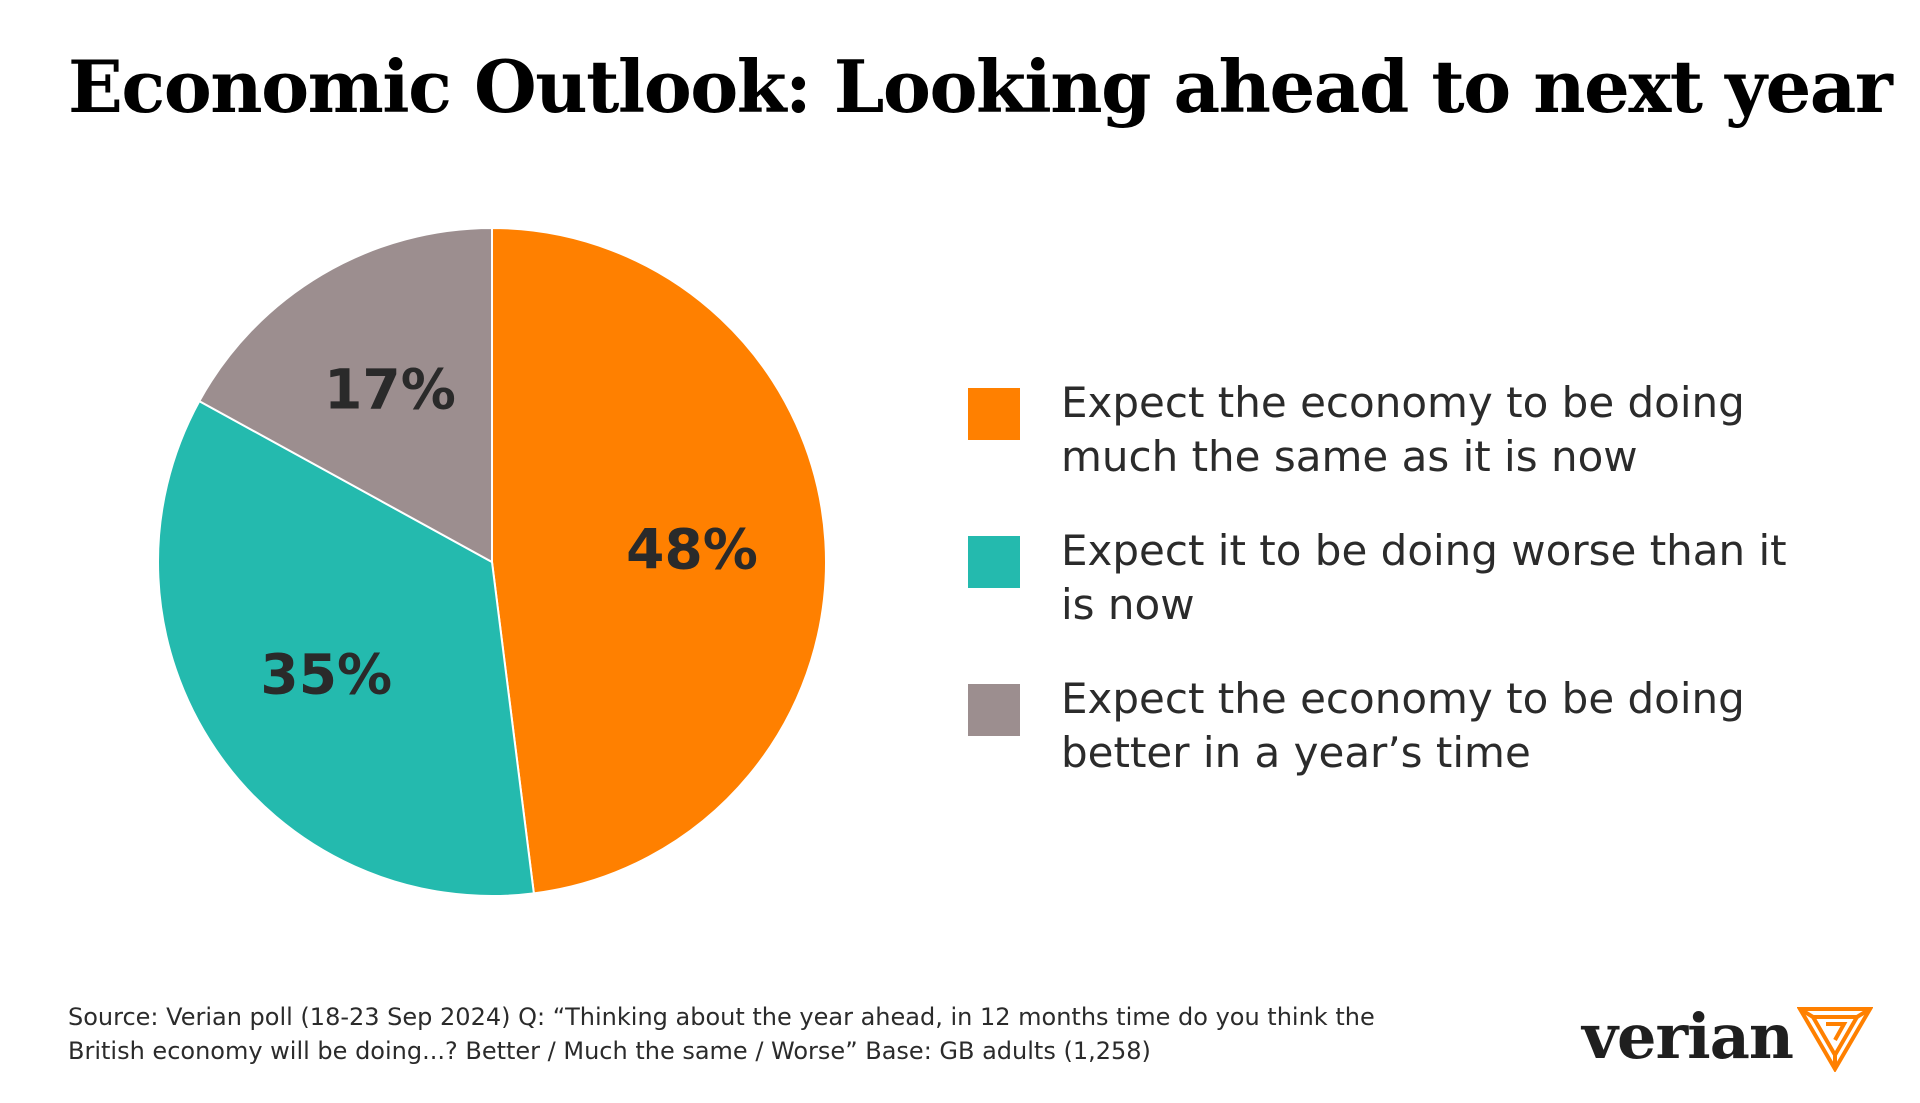  I want to click on verian-triangle-mark-icon, so click(1835, 1039).